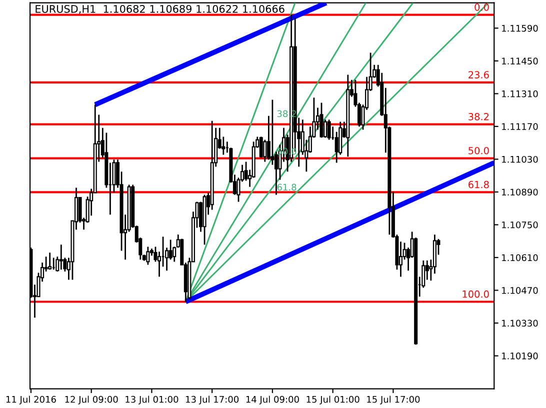  Describe the element at coordinates (333, 400) in the screenshot. I see `x-tick-label: 15 Jul 01:00` at that location.